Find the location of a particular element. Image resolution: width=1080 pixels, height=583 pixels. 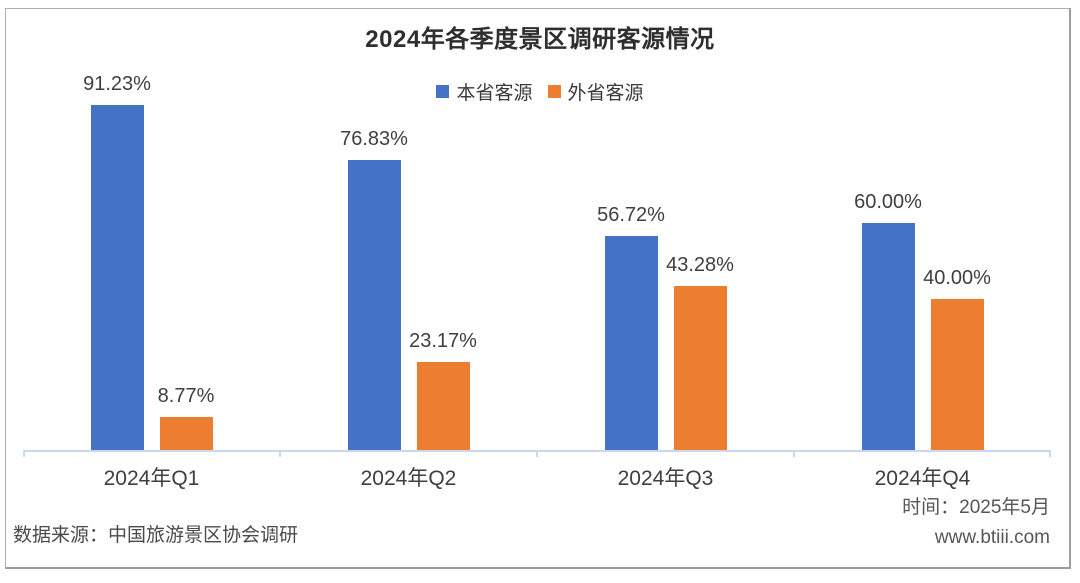

category-label-q4: 2024年Q4 is located at coordinates (922, 478).